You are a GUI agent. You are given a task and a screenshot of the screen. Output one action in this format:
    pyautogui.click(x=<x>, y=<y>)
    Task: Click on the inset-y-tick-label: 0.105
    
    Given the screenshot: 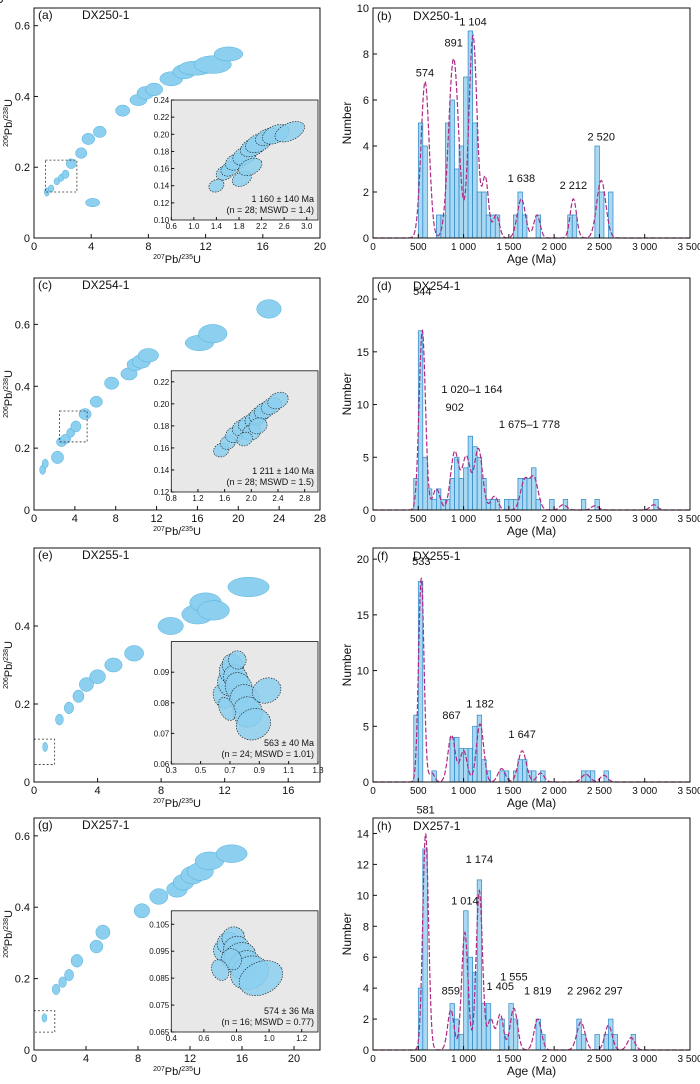 What is the action you would take?
    pyautogui.click(x=159, y=924)
    